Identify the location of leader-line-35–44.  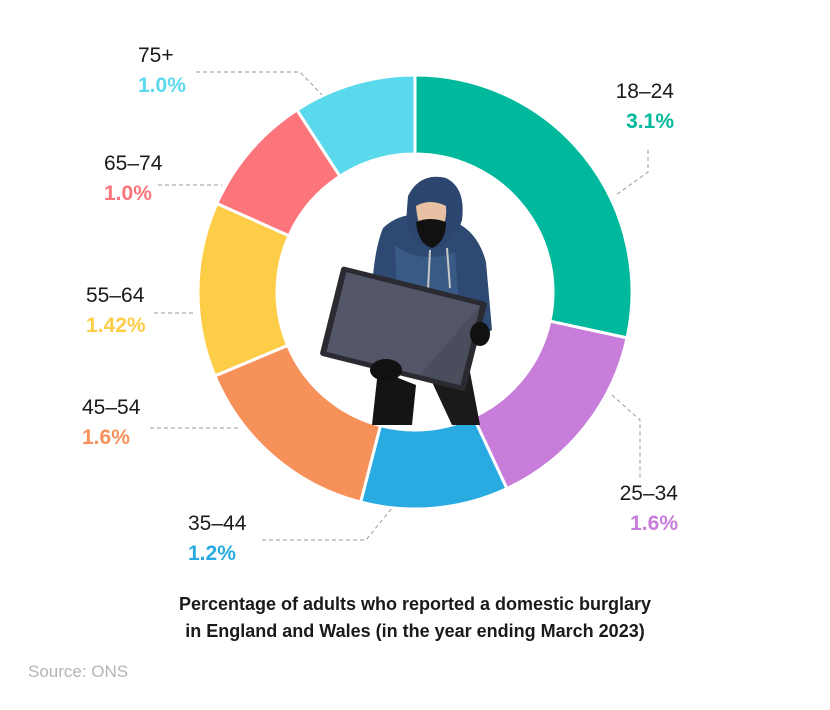
(327, 524).